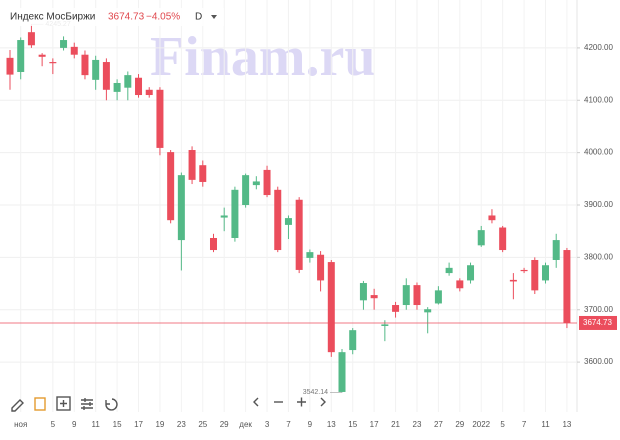 The height and width of the screenshot is (440, 620). Describe the element at coordinates (159, 424) in the screenshot. I see `x-tick-label: 19` at that location.